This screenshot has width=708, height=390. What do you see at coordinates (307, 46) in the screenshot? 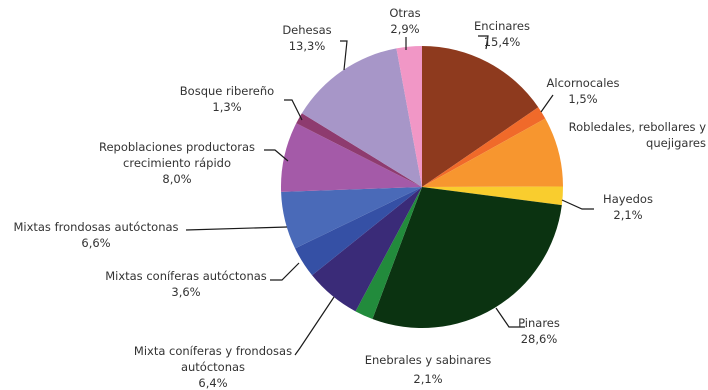
I see `value-label-dehesas: 13,3%` at bounding box center [307, 46].